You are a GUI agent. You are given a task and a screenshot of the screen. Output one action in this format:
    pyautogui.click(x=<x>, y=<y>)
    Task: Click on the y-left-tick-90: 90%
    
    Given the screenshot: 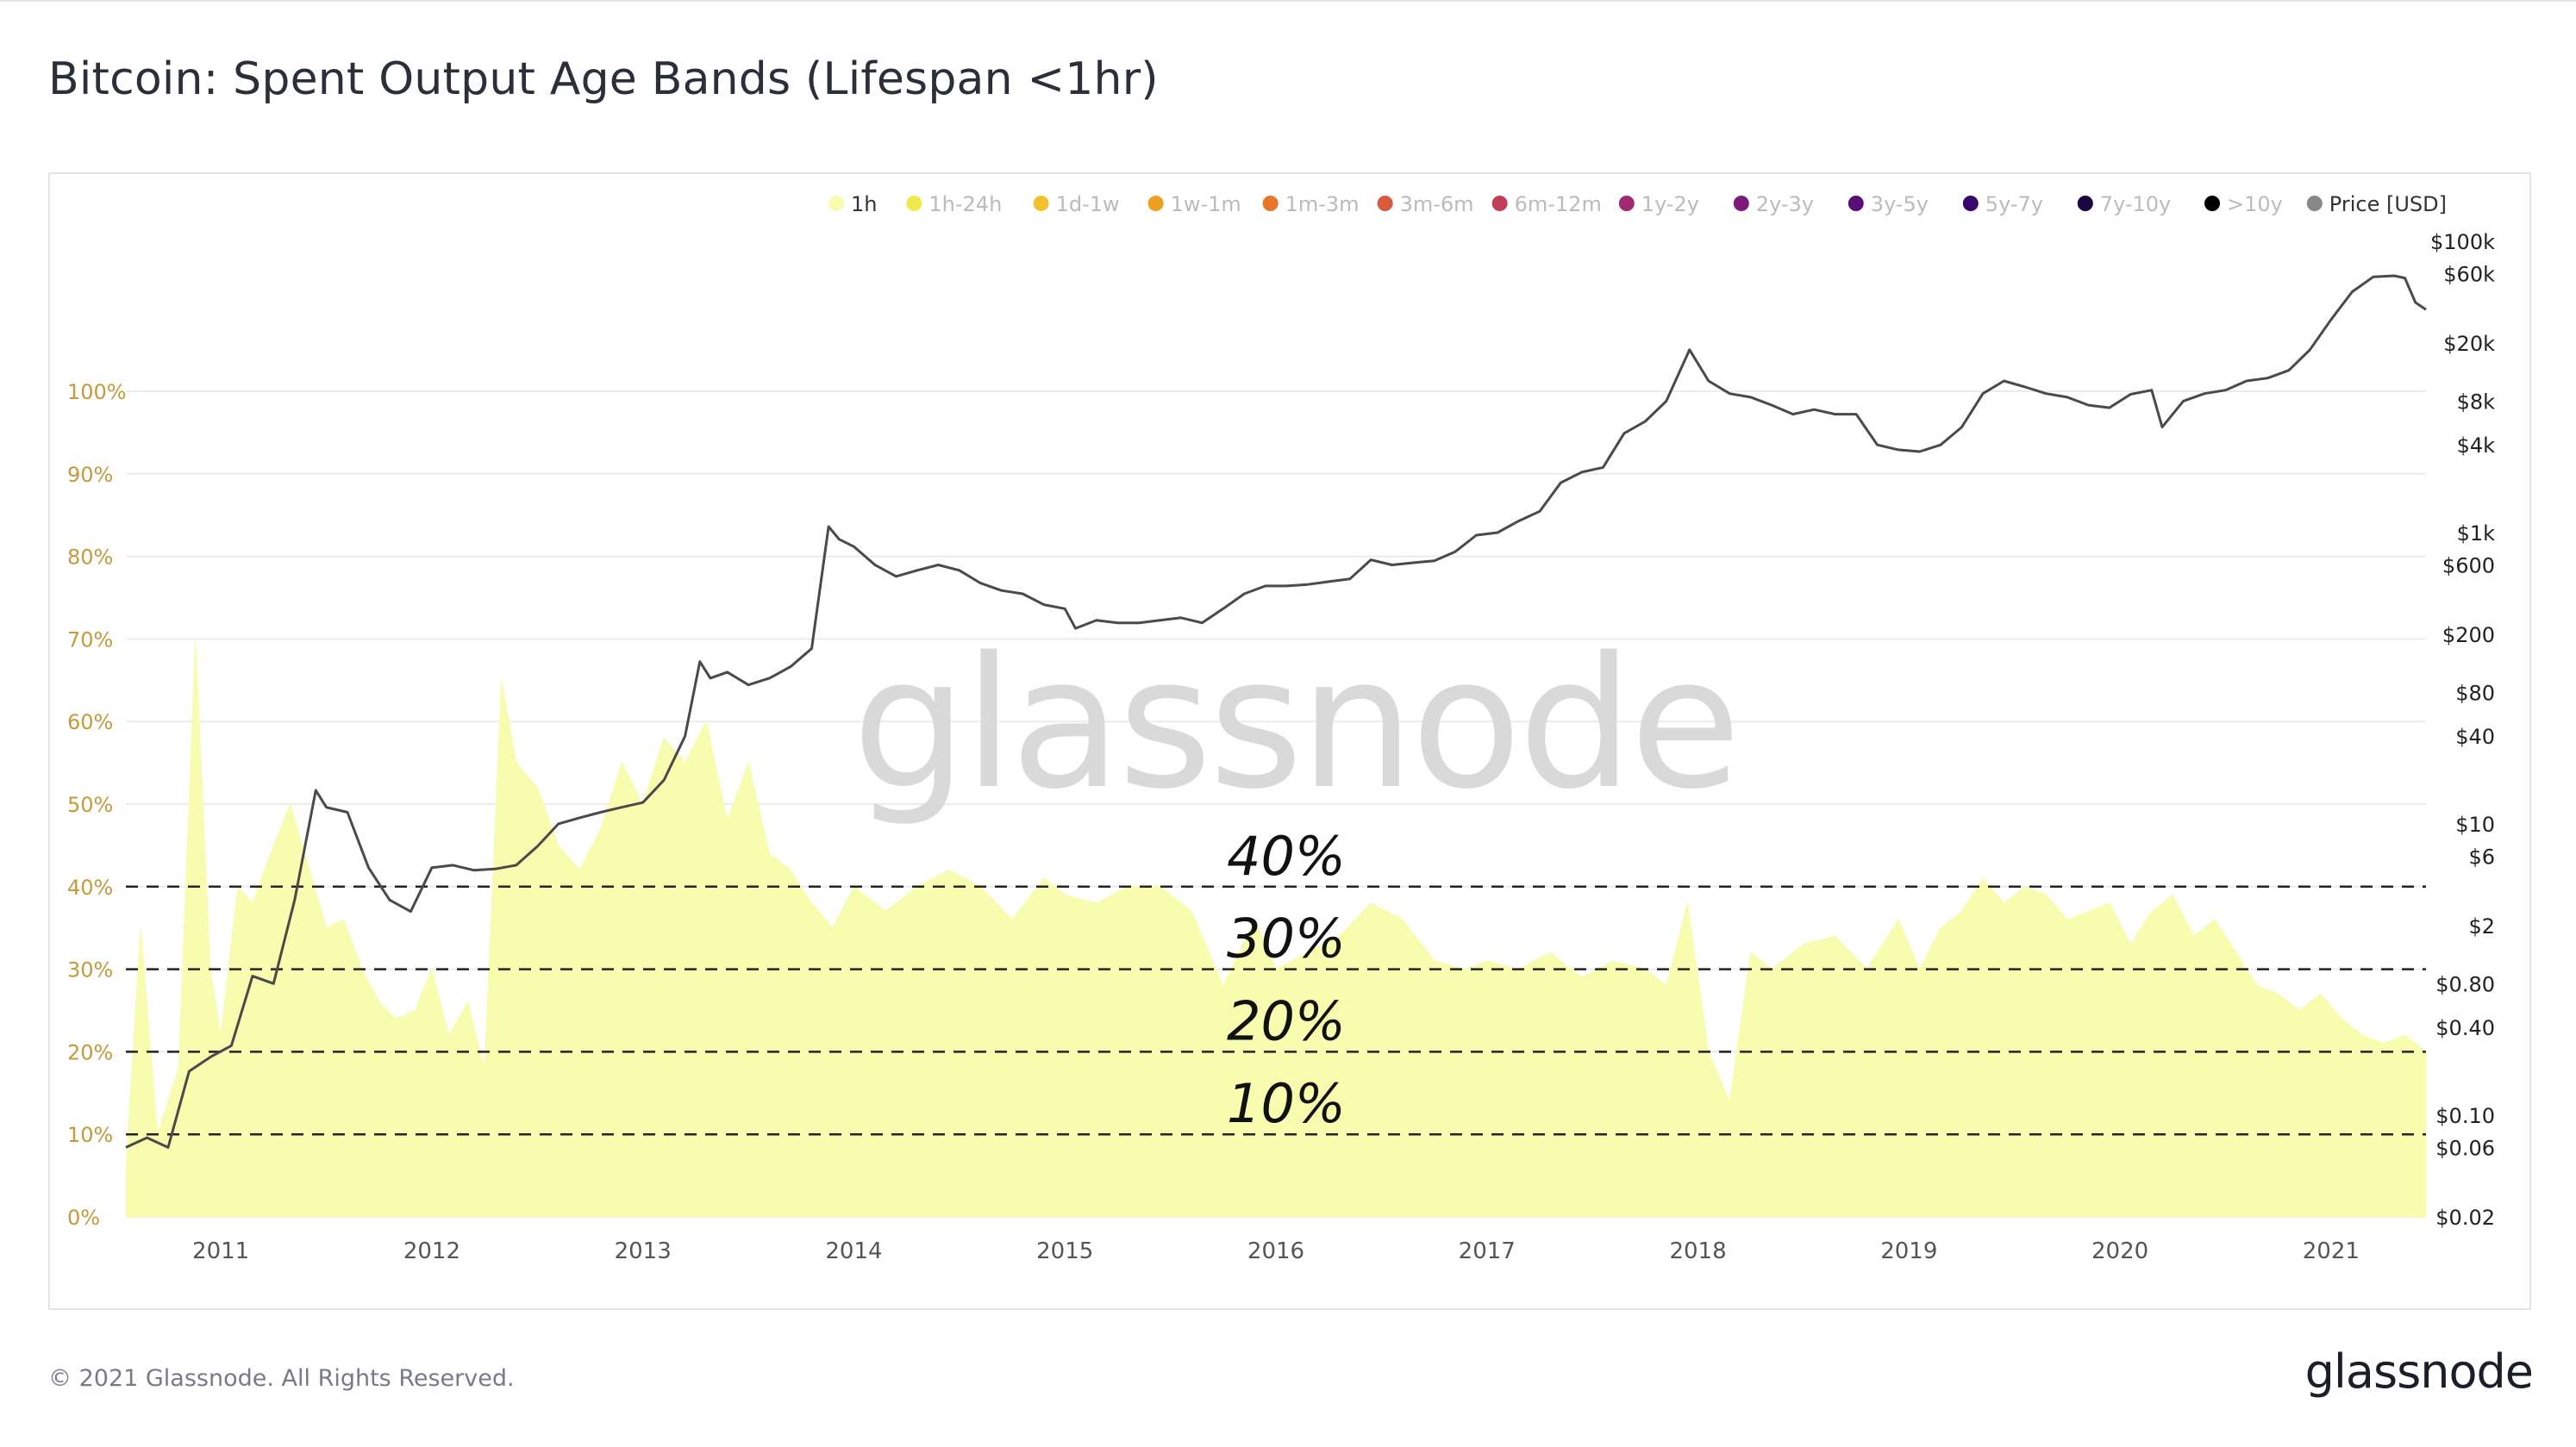 What is the action you would take?
    pyautogui.click(x=90, y=475)
    